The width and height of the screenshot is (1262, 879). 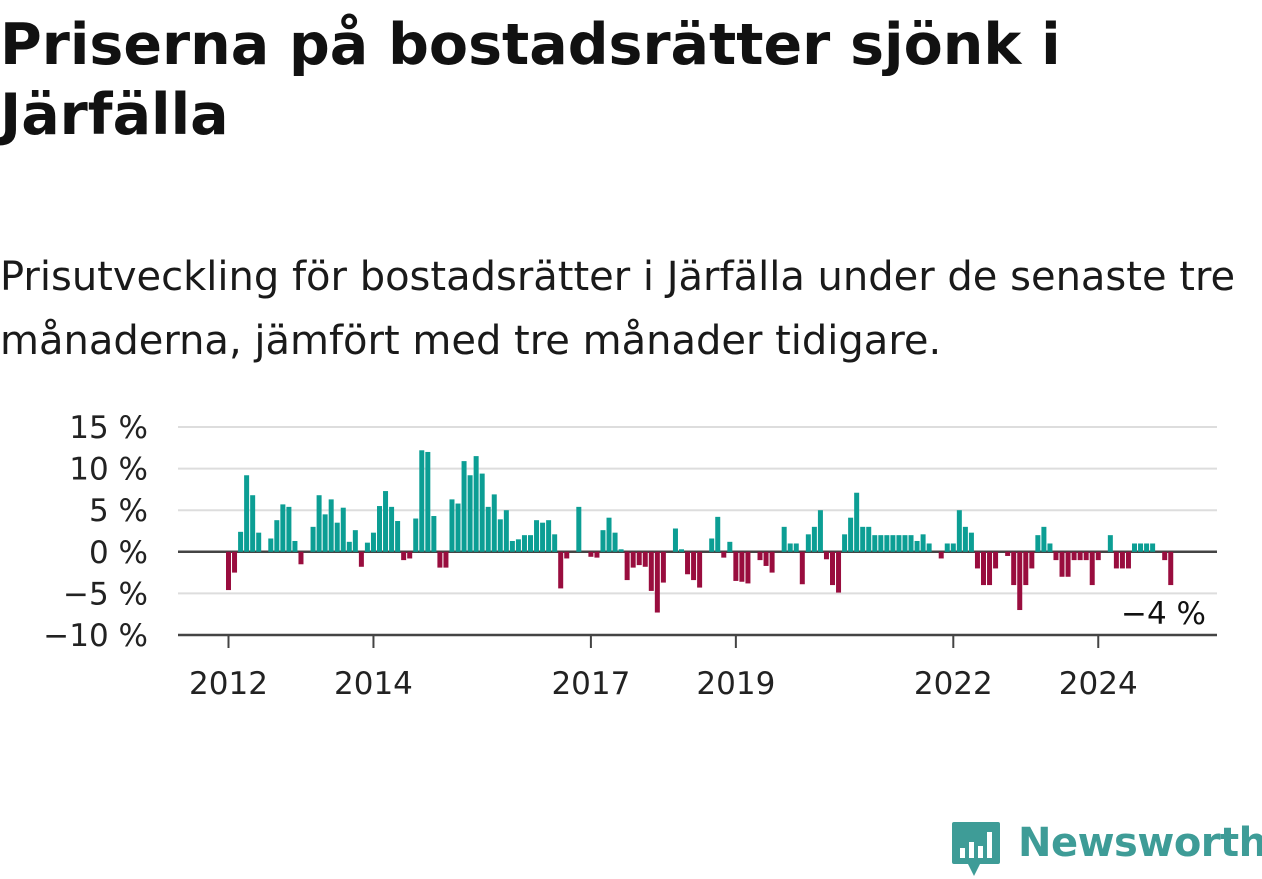 I want to click on x-tick-label: 2017, so click(x=590, y=684).